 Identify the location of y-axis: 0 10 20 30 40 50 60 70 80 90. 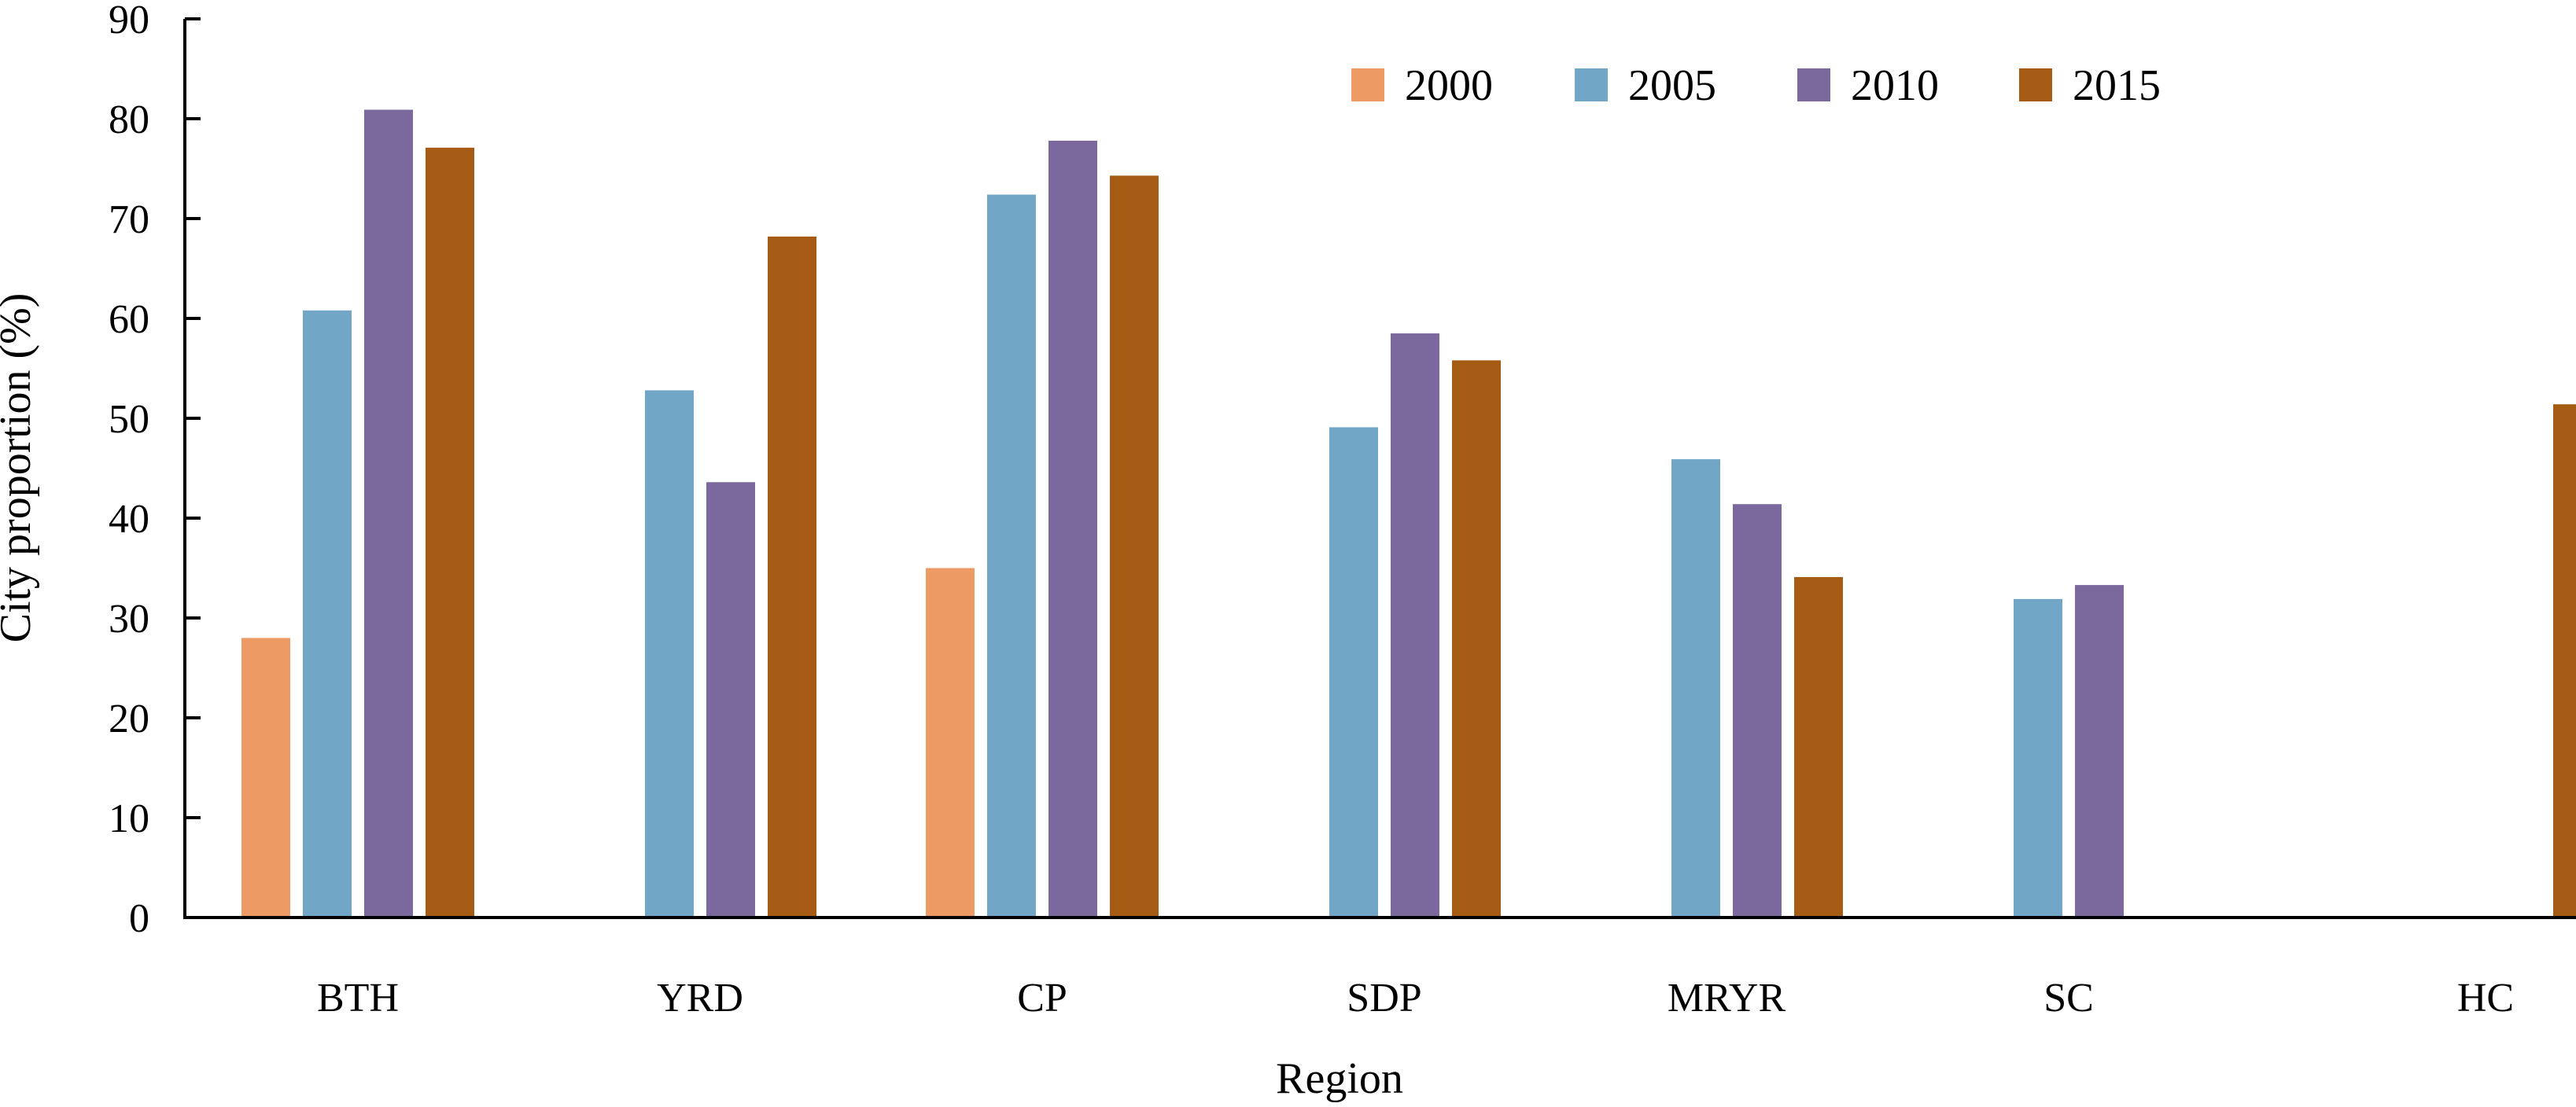
(155, 470).